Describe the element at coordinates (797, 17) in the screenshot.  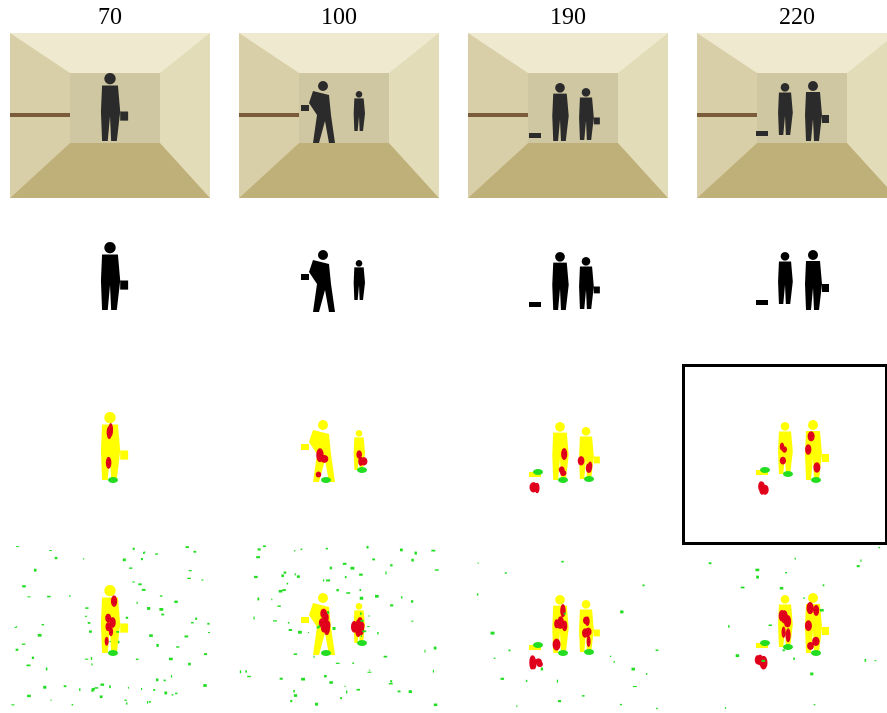
I see `frame-label-220: 220` at that location.